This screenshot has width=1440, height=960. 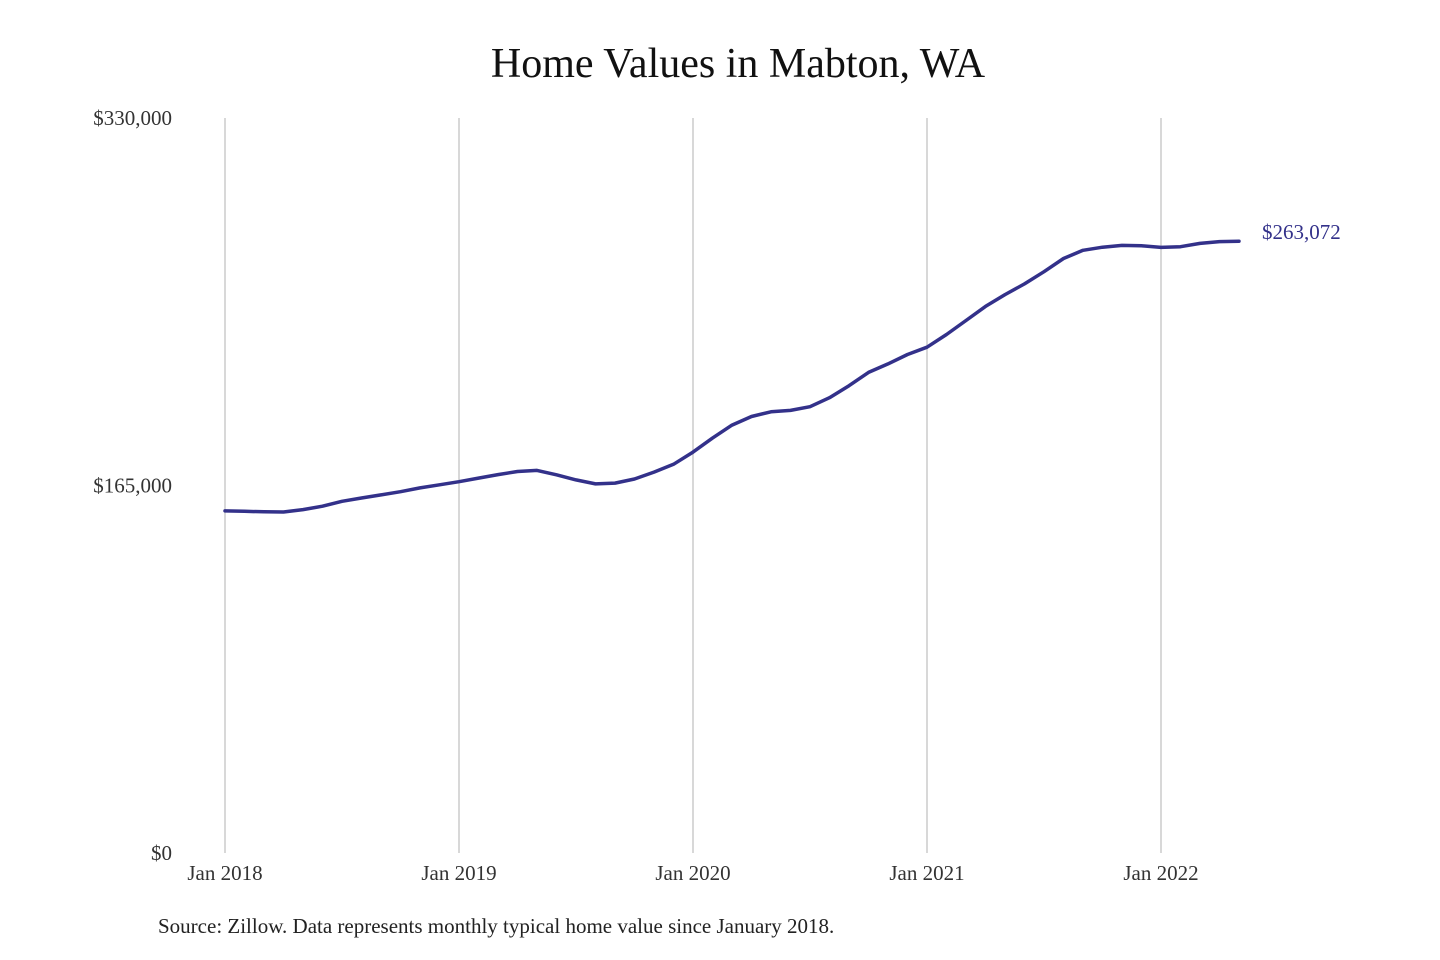 What do you see at coordinates (1160, 873) in the screenshot?
I see `x-tick-label: Jan 2022` at bounding box center [1160, 873].